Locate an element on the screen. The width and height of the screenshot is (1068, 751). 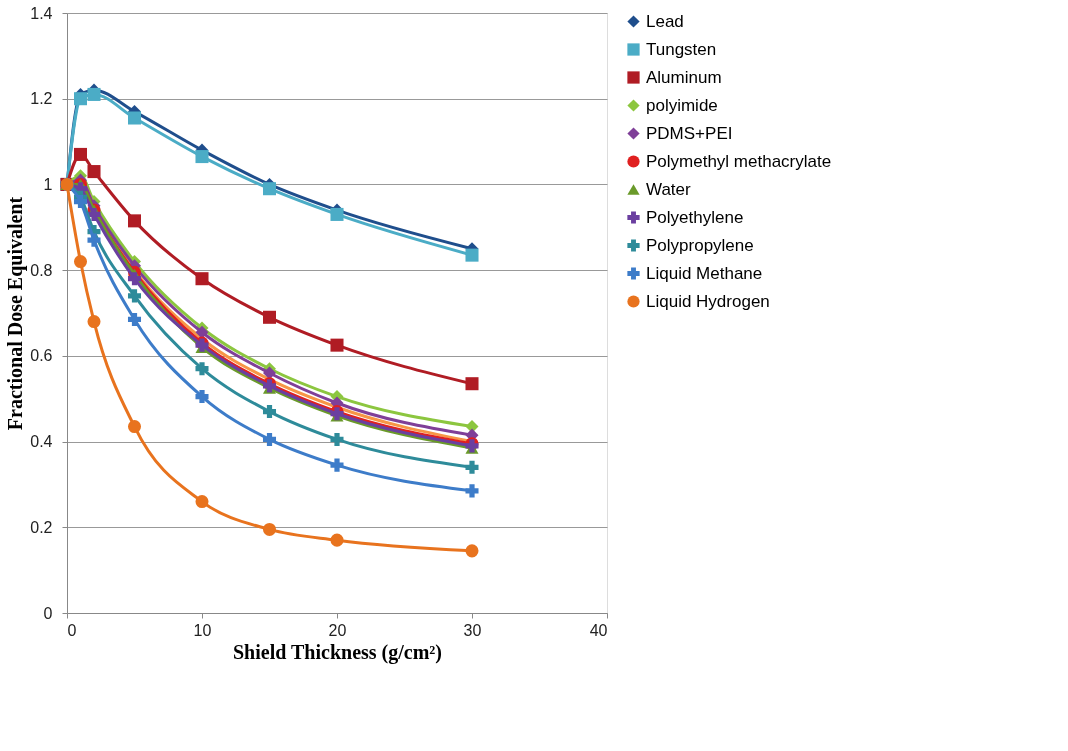
legend-label: Polypropylene is located at coordinates (700, 245).